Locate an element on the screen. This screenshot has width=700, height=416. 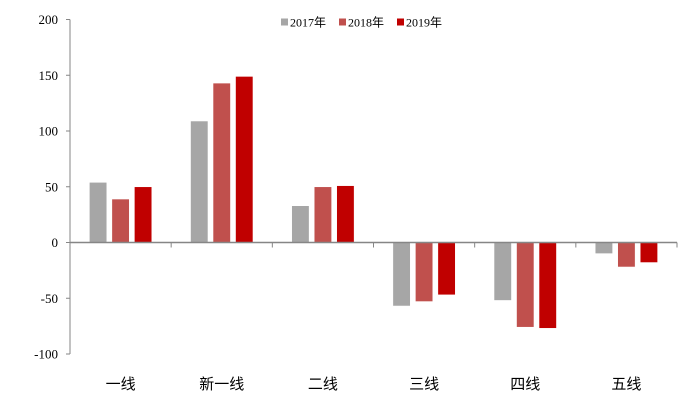
bar-2018年-四线 is located at coordinates (525, 285).